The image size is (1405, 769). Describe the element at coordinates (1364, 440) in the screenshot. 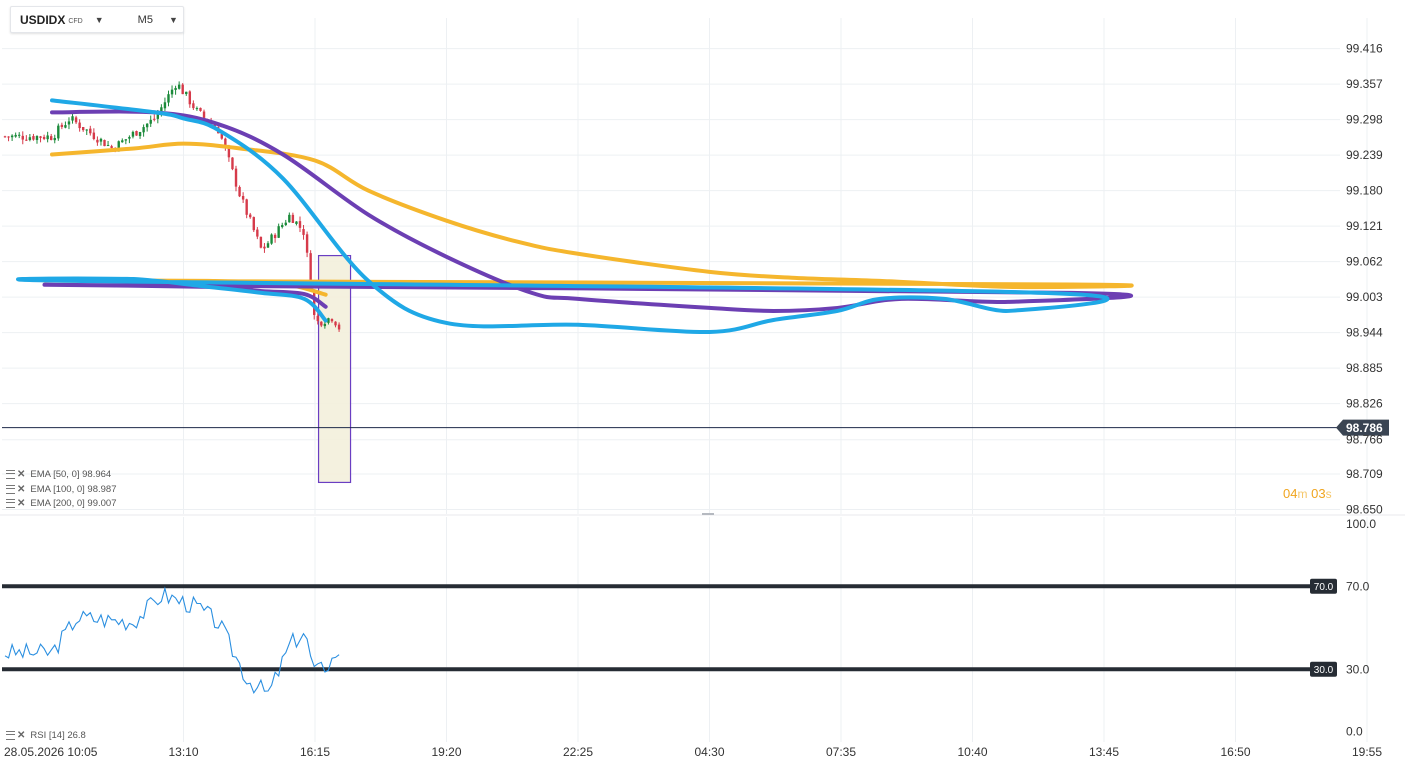

I see `y-tick-label: 98.766` at that location.